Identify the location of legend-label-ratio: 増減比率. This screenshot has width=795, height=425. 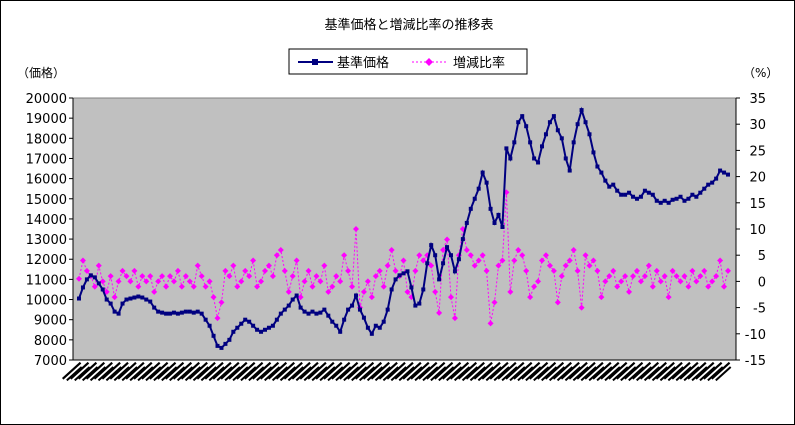
(479, 63).